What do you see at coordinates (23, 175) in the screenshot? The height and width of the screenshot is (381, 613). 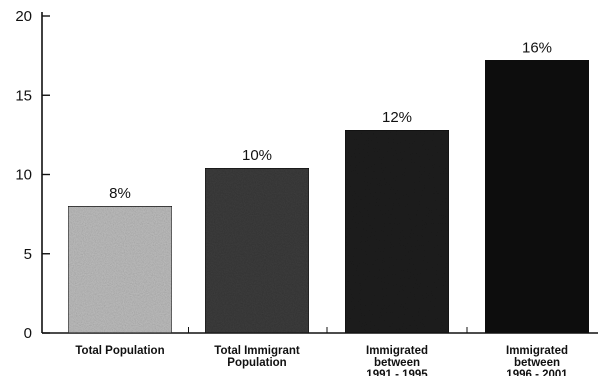 I see `y-tick-label: 10` at bounding box center [23, 175].